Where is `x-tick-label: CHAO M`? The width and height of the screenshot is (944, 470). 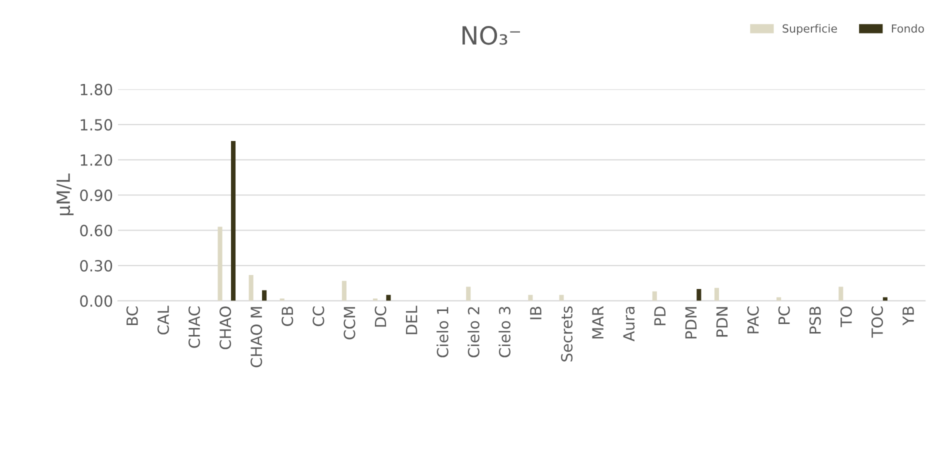 x-tick-label: CHAO M is located at coordinates (256, 337).